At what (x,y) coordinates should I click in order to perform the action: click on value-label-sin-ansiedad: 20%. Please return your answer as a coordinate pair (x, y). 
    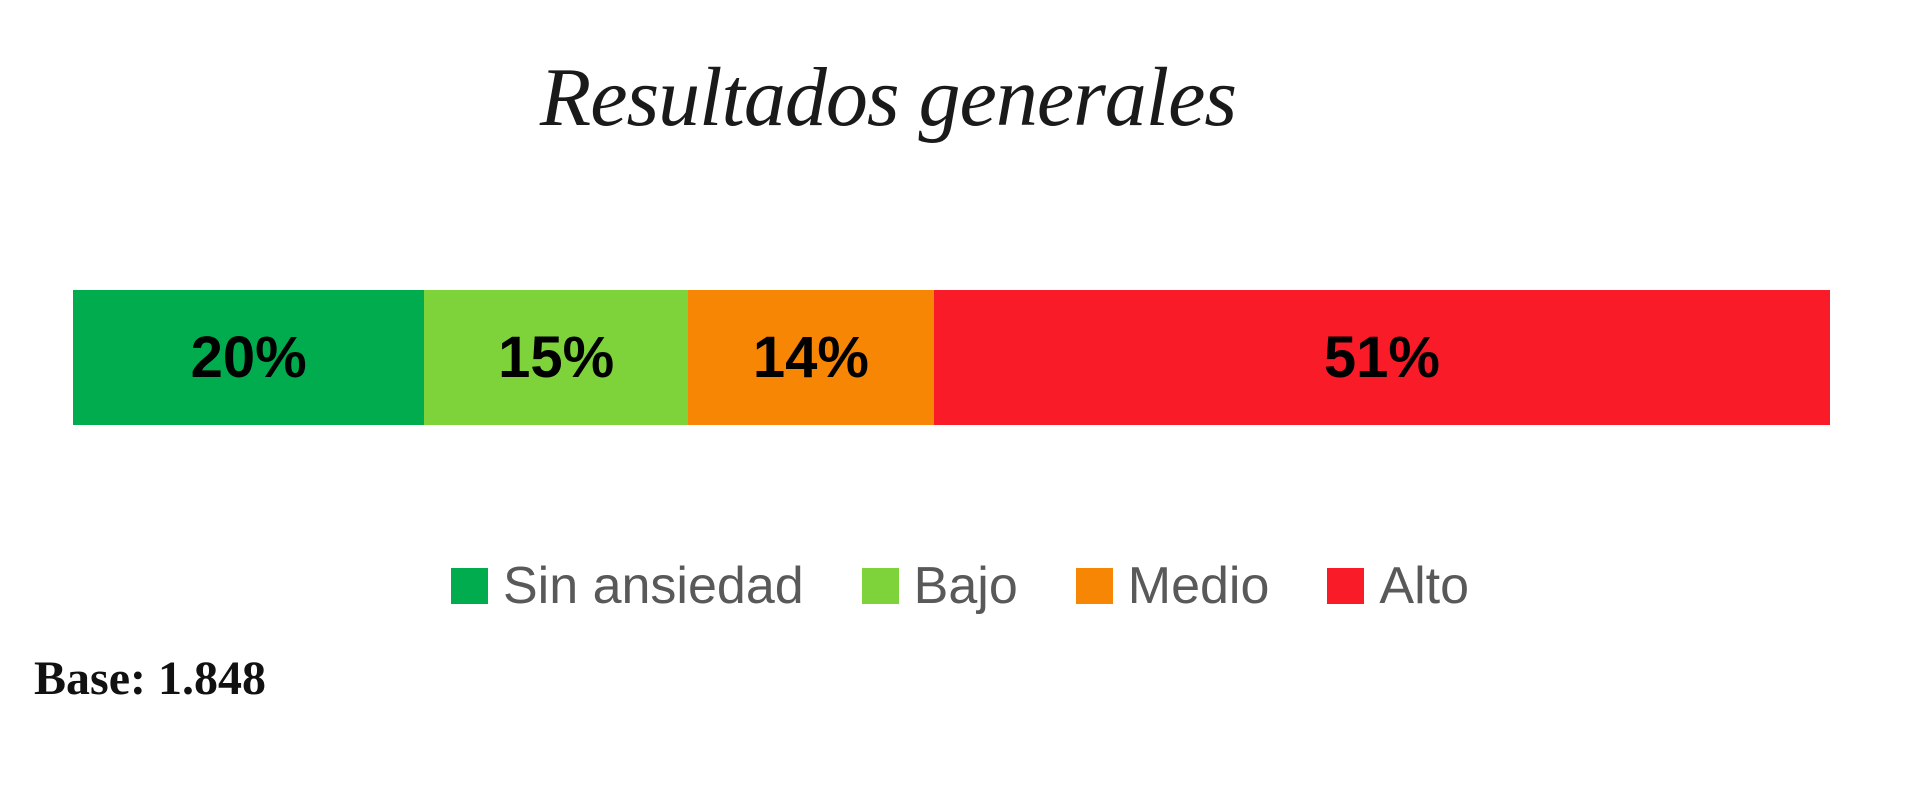
    Looking at the image, I should click on (248, 357).